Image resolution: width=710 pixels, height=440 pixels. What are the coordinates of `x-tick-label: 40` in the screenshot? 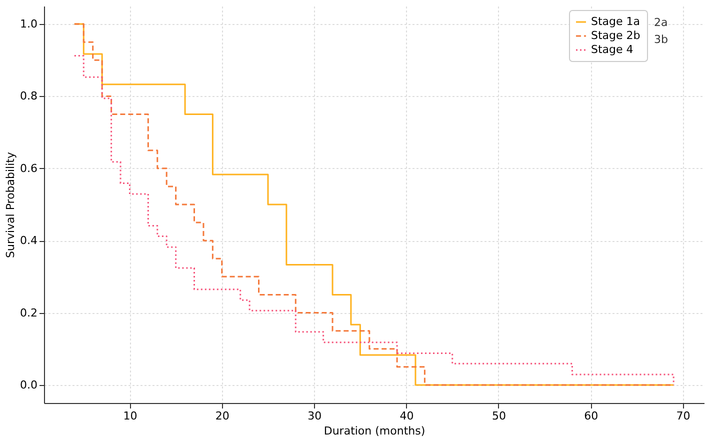 It's located at (407, 416).